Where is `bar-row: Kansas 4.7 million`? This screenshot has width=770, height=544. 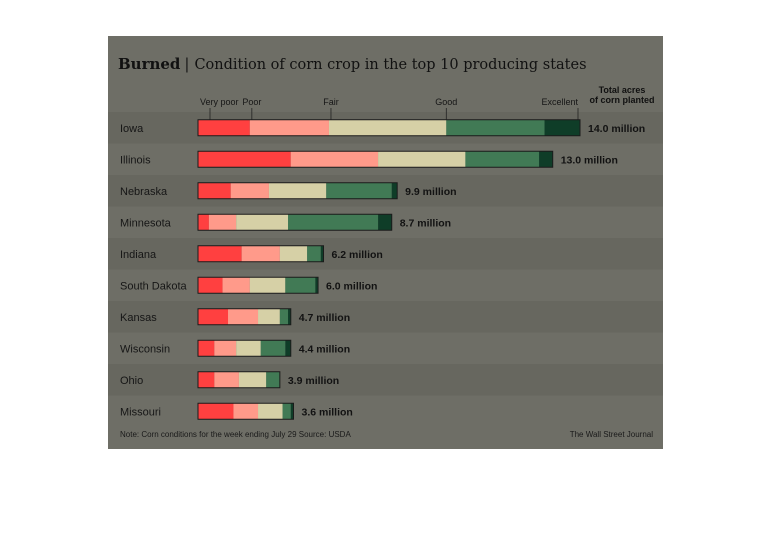 bar-row: Kansas 4.7 million is located at coordinates (235, 317).